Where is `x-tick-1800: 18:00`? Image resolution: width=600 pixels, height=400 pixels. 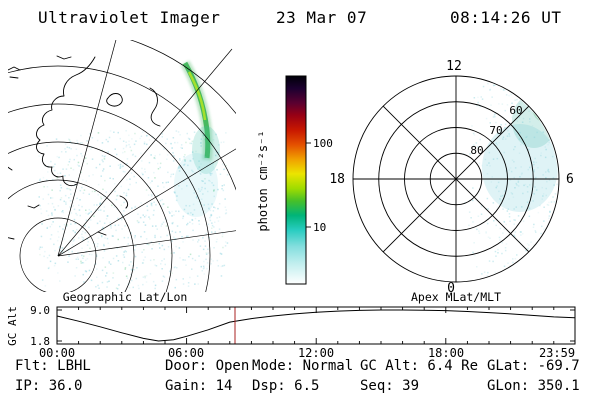
x-tick-1800: 18:00 is located at coordinates (446, 353).